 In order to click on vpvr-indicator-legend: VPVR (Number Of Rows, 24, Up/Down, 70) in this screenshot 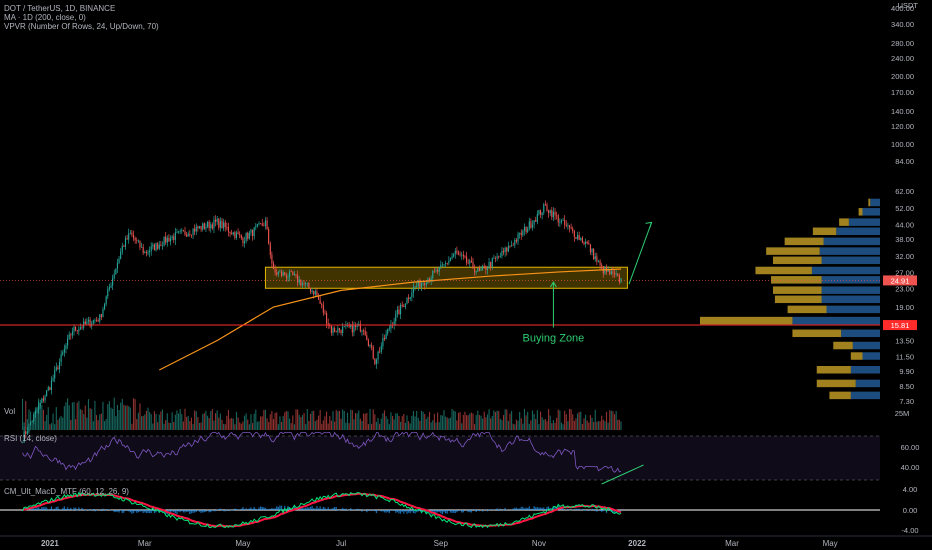, I will do `click(81, 26)`.